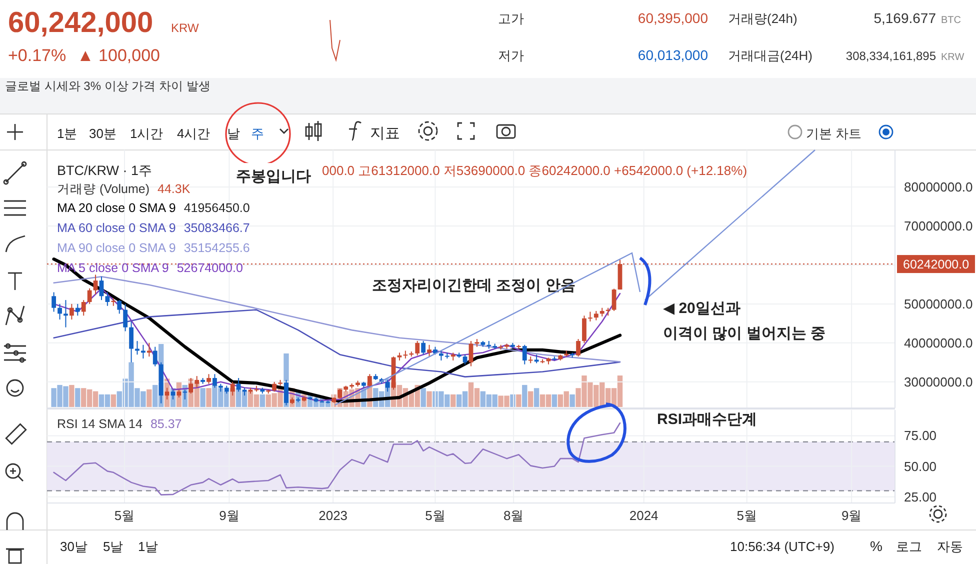  What do you see at coordinates (920, 436) in the screenshot?
I see `y-tick-label: 75.00` at bounding box center [920, 436].